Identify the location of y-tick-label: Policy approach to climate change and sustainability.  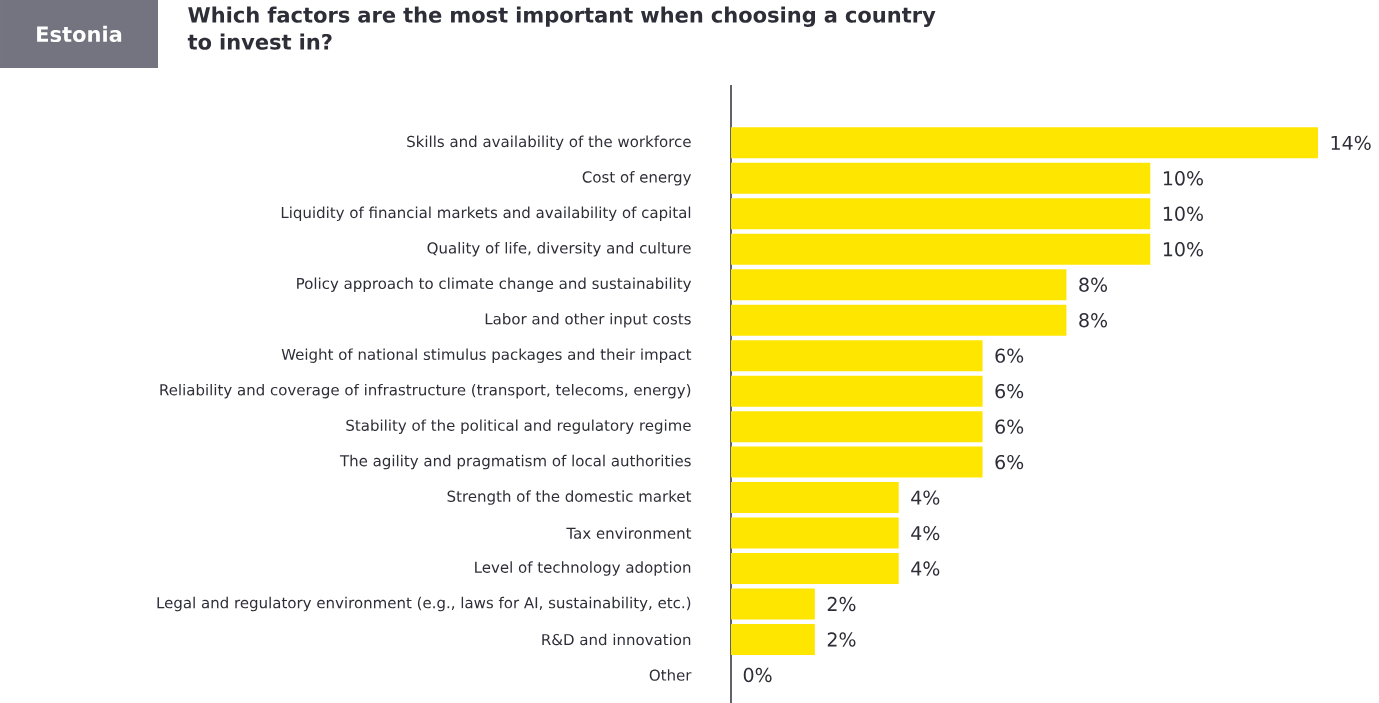
(494, 284).